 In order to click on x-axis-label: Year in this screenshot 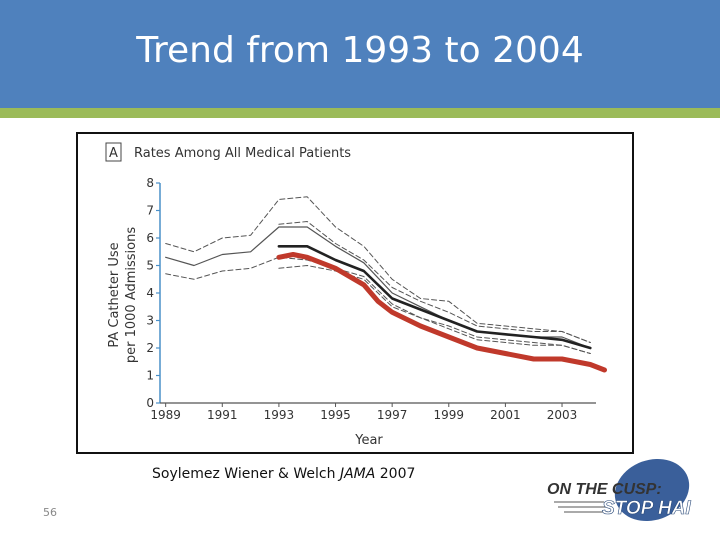, I will do `click(368, 440)`.